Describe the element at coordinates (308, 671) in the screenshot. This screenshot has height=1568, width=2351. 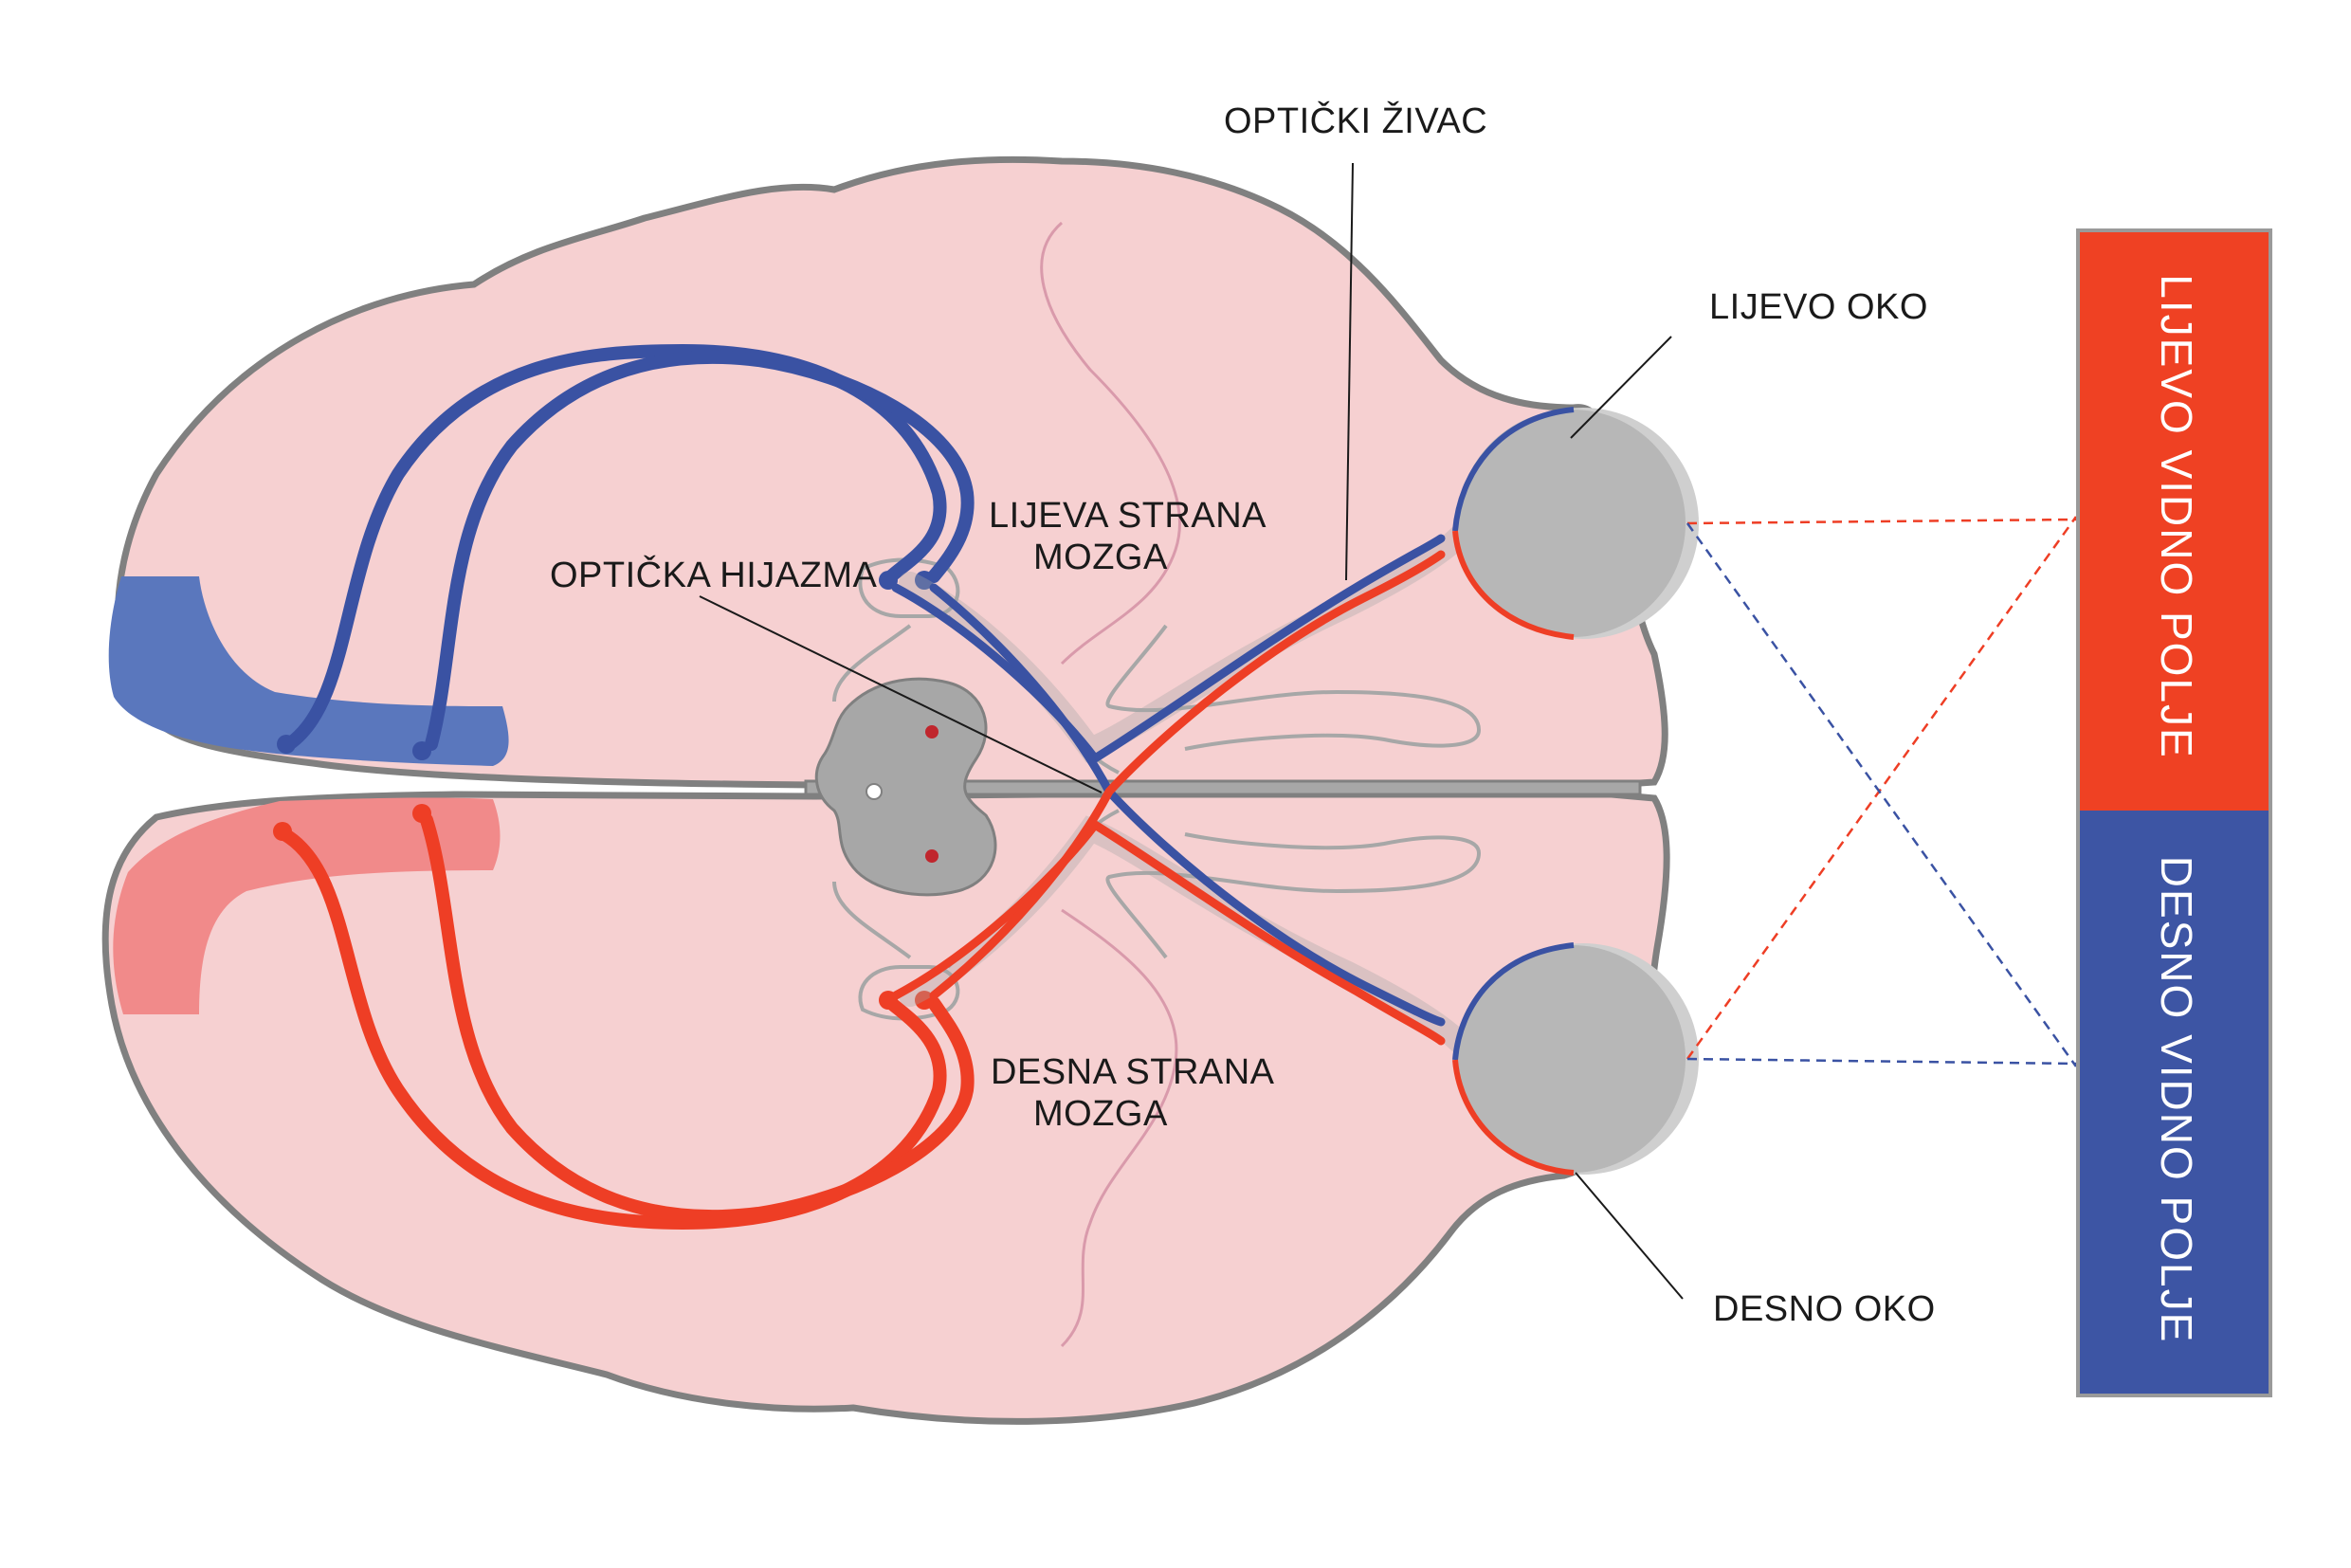
I see `left-visual-cortex` at that location.